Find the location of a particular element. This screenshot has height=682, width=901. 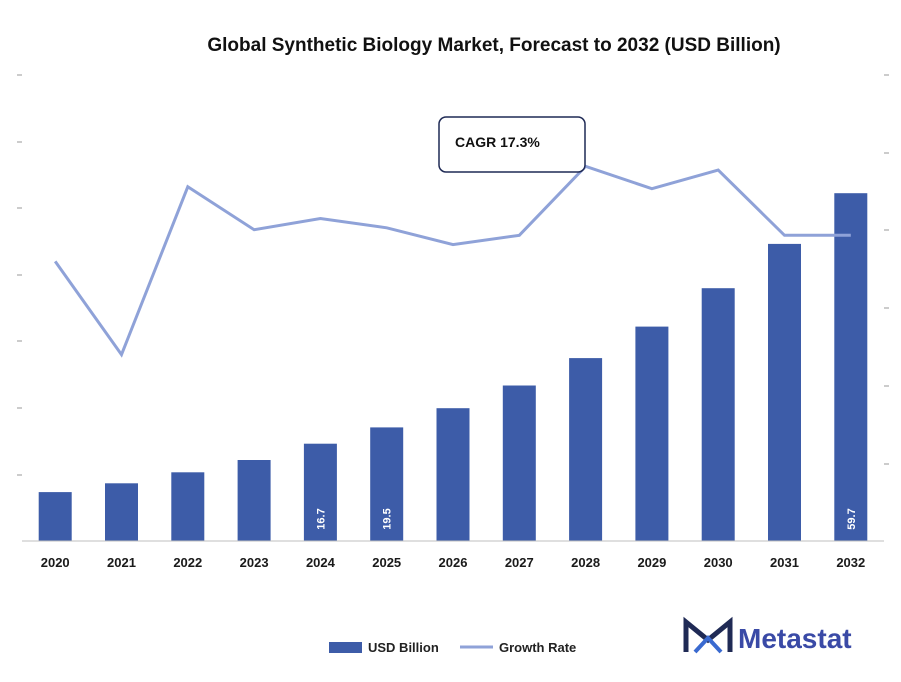

x-tick-label-2024: 2024 is located at coordinates (321, 562).